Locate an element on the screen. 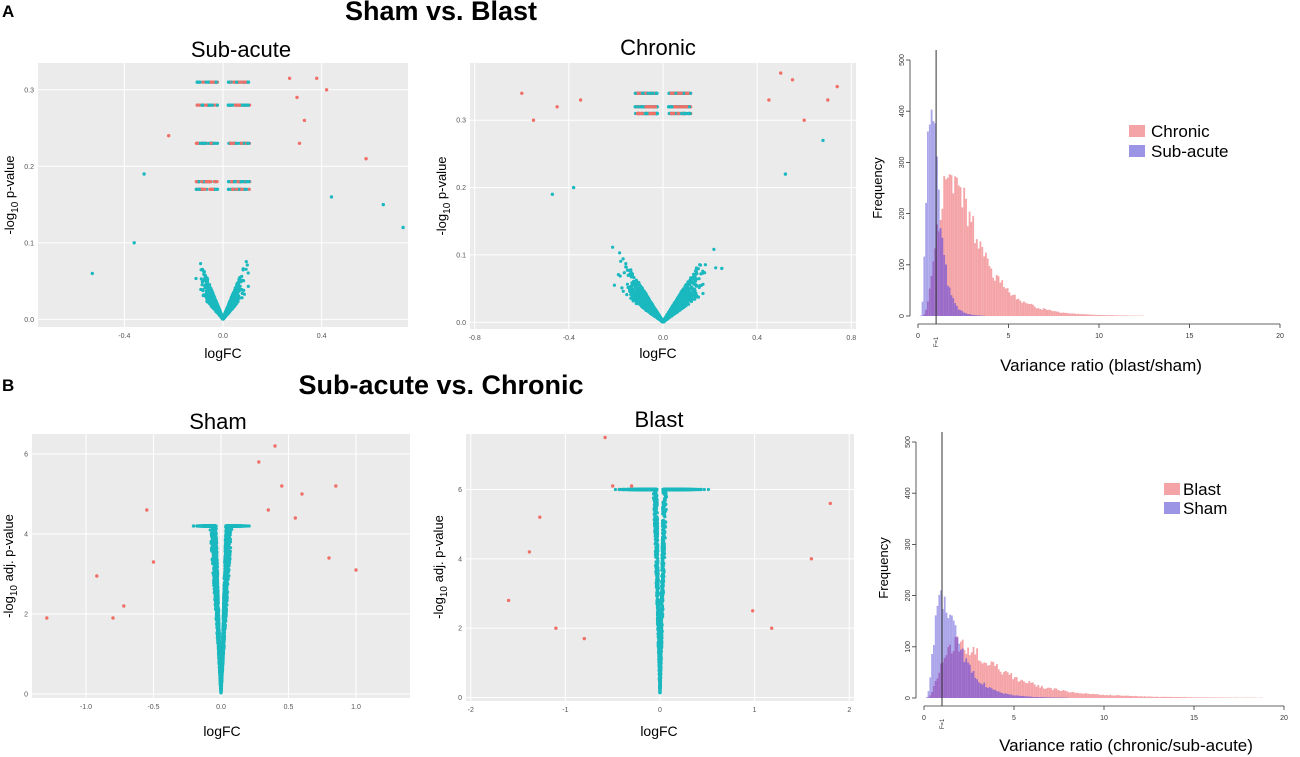 This screenshot has width=1300, height=757. plot-title: Sub-acute is located at coordinates (241, 49).